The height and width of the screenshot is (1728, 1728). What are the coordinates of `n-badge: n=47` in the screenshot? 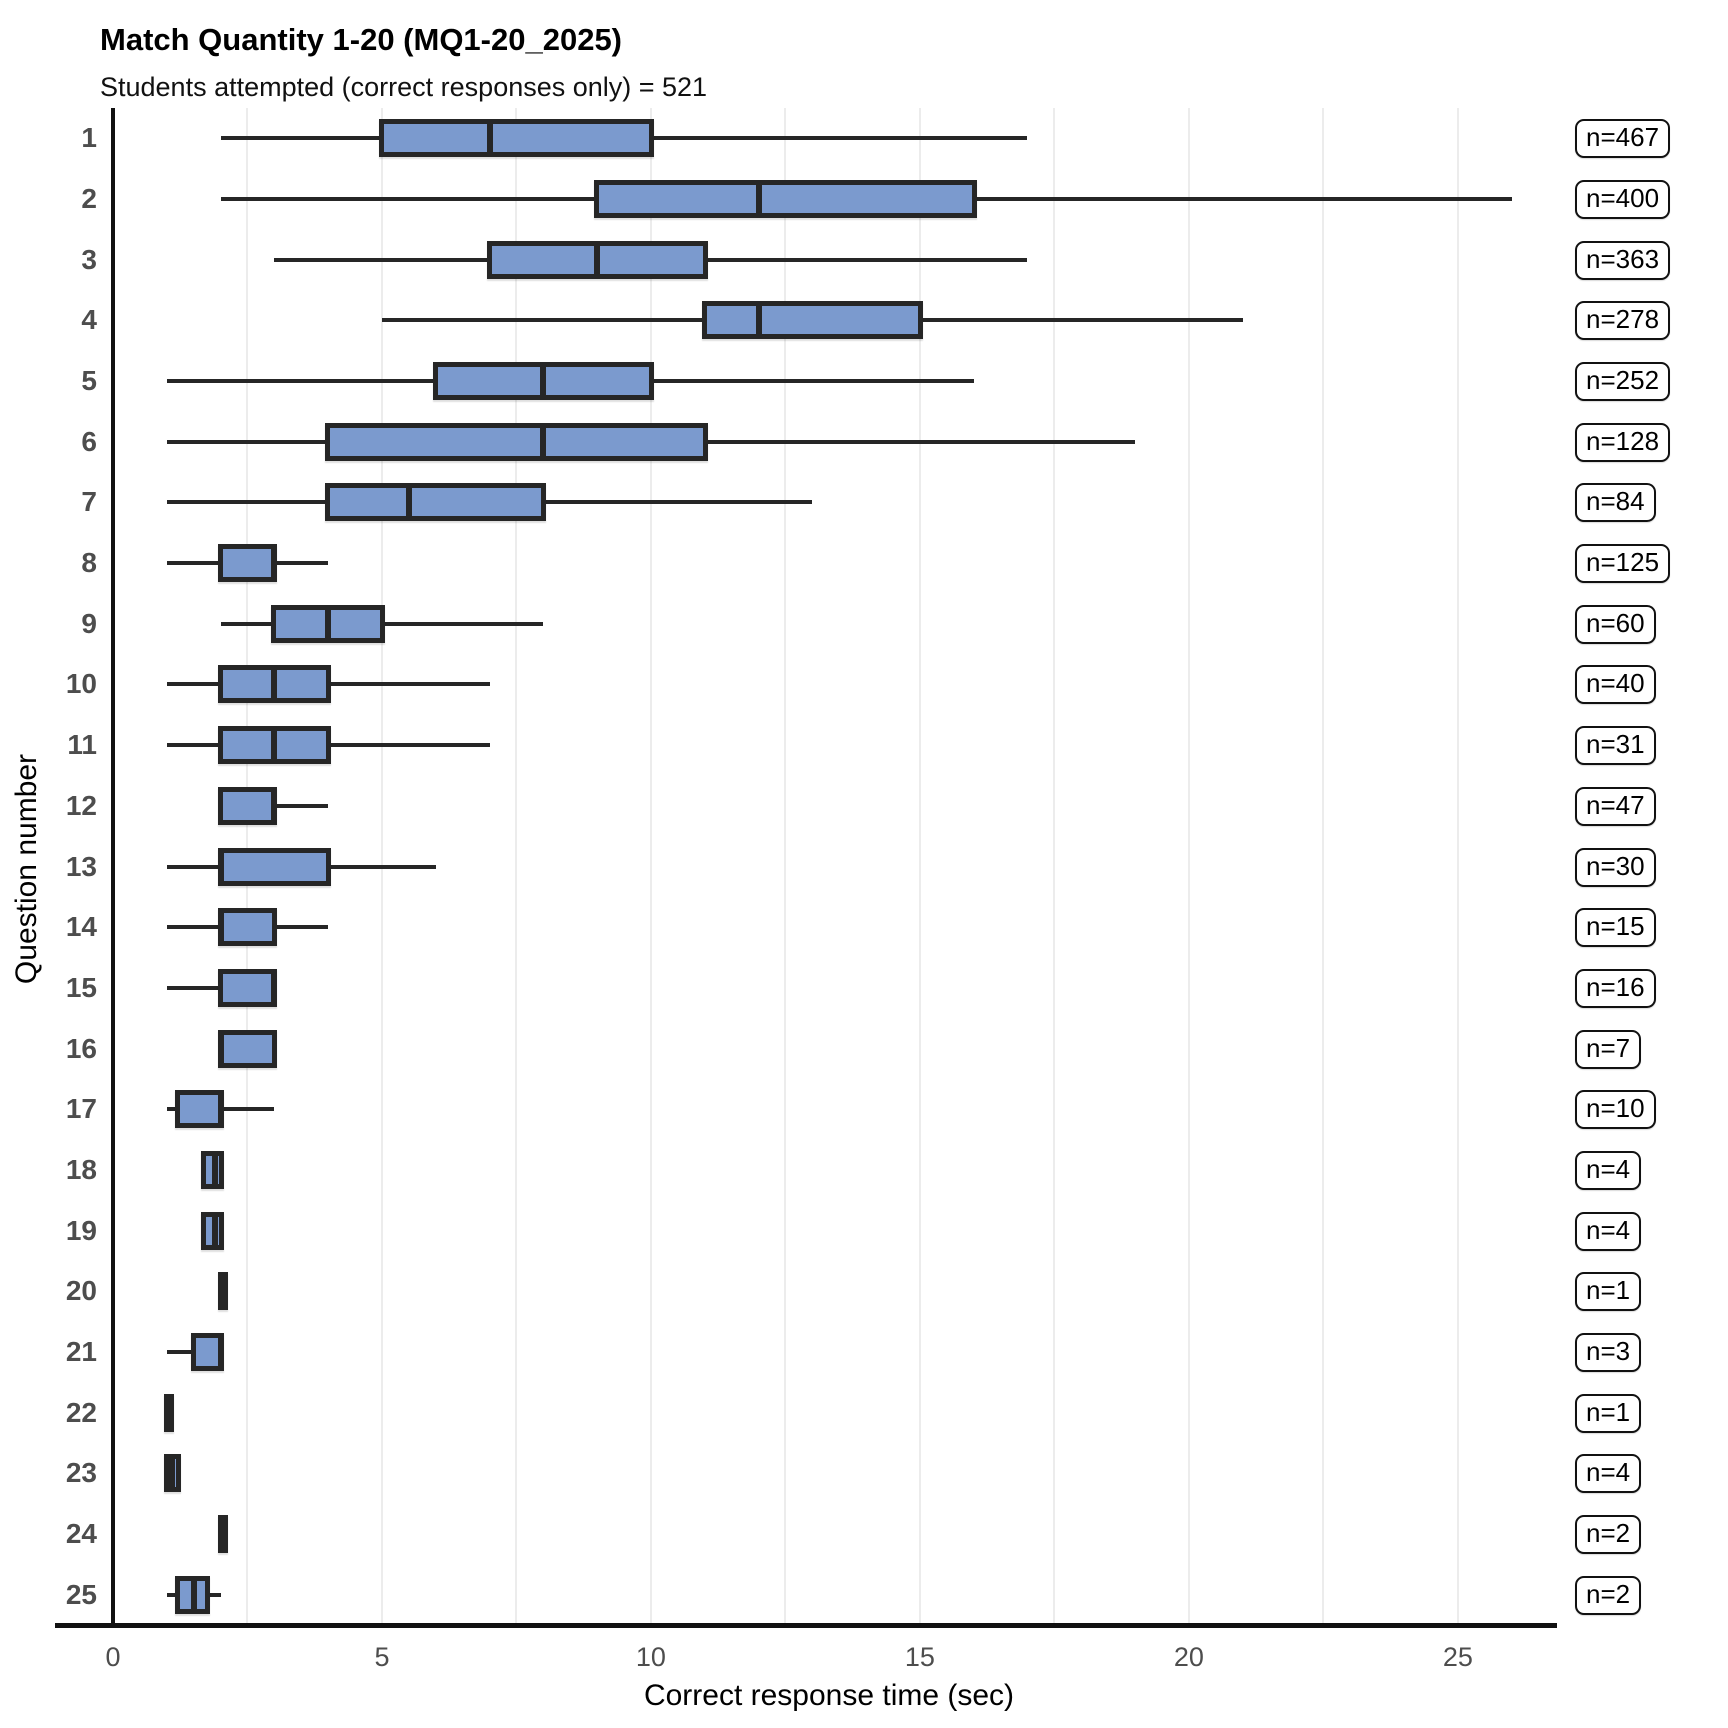 It's located at (1615, 806).